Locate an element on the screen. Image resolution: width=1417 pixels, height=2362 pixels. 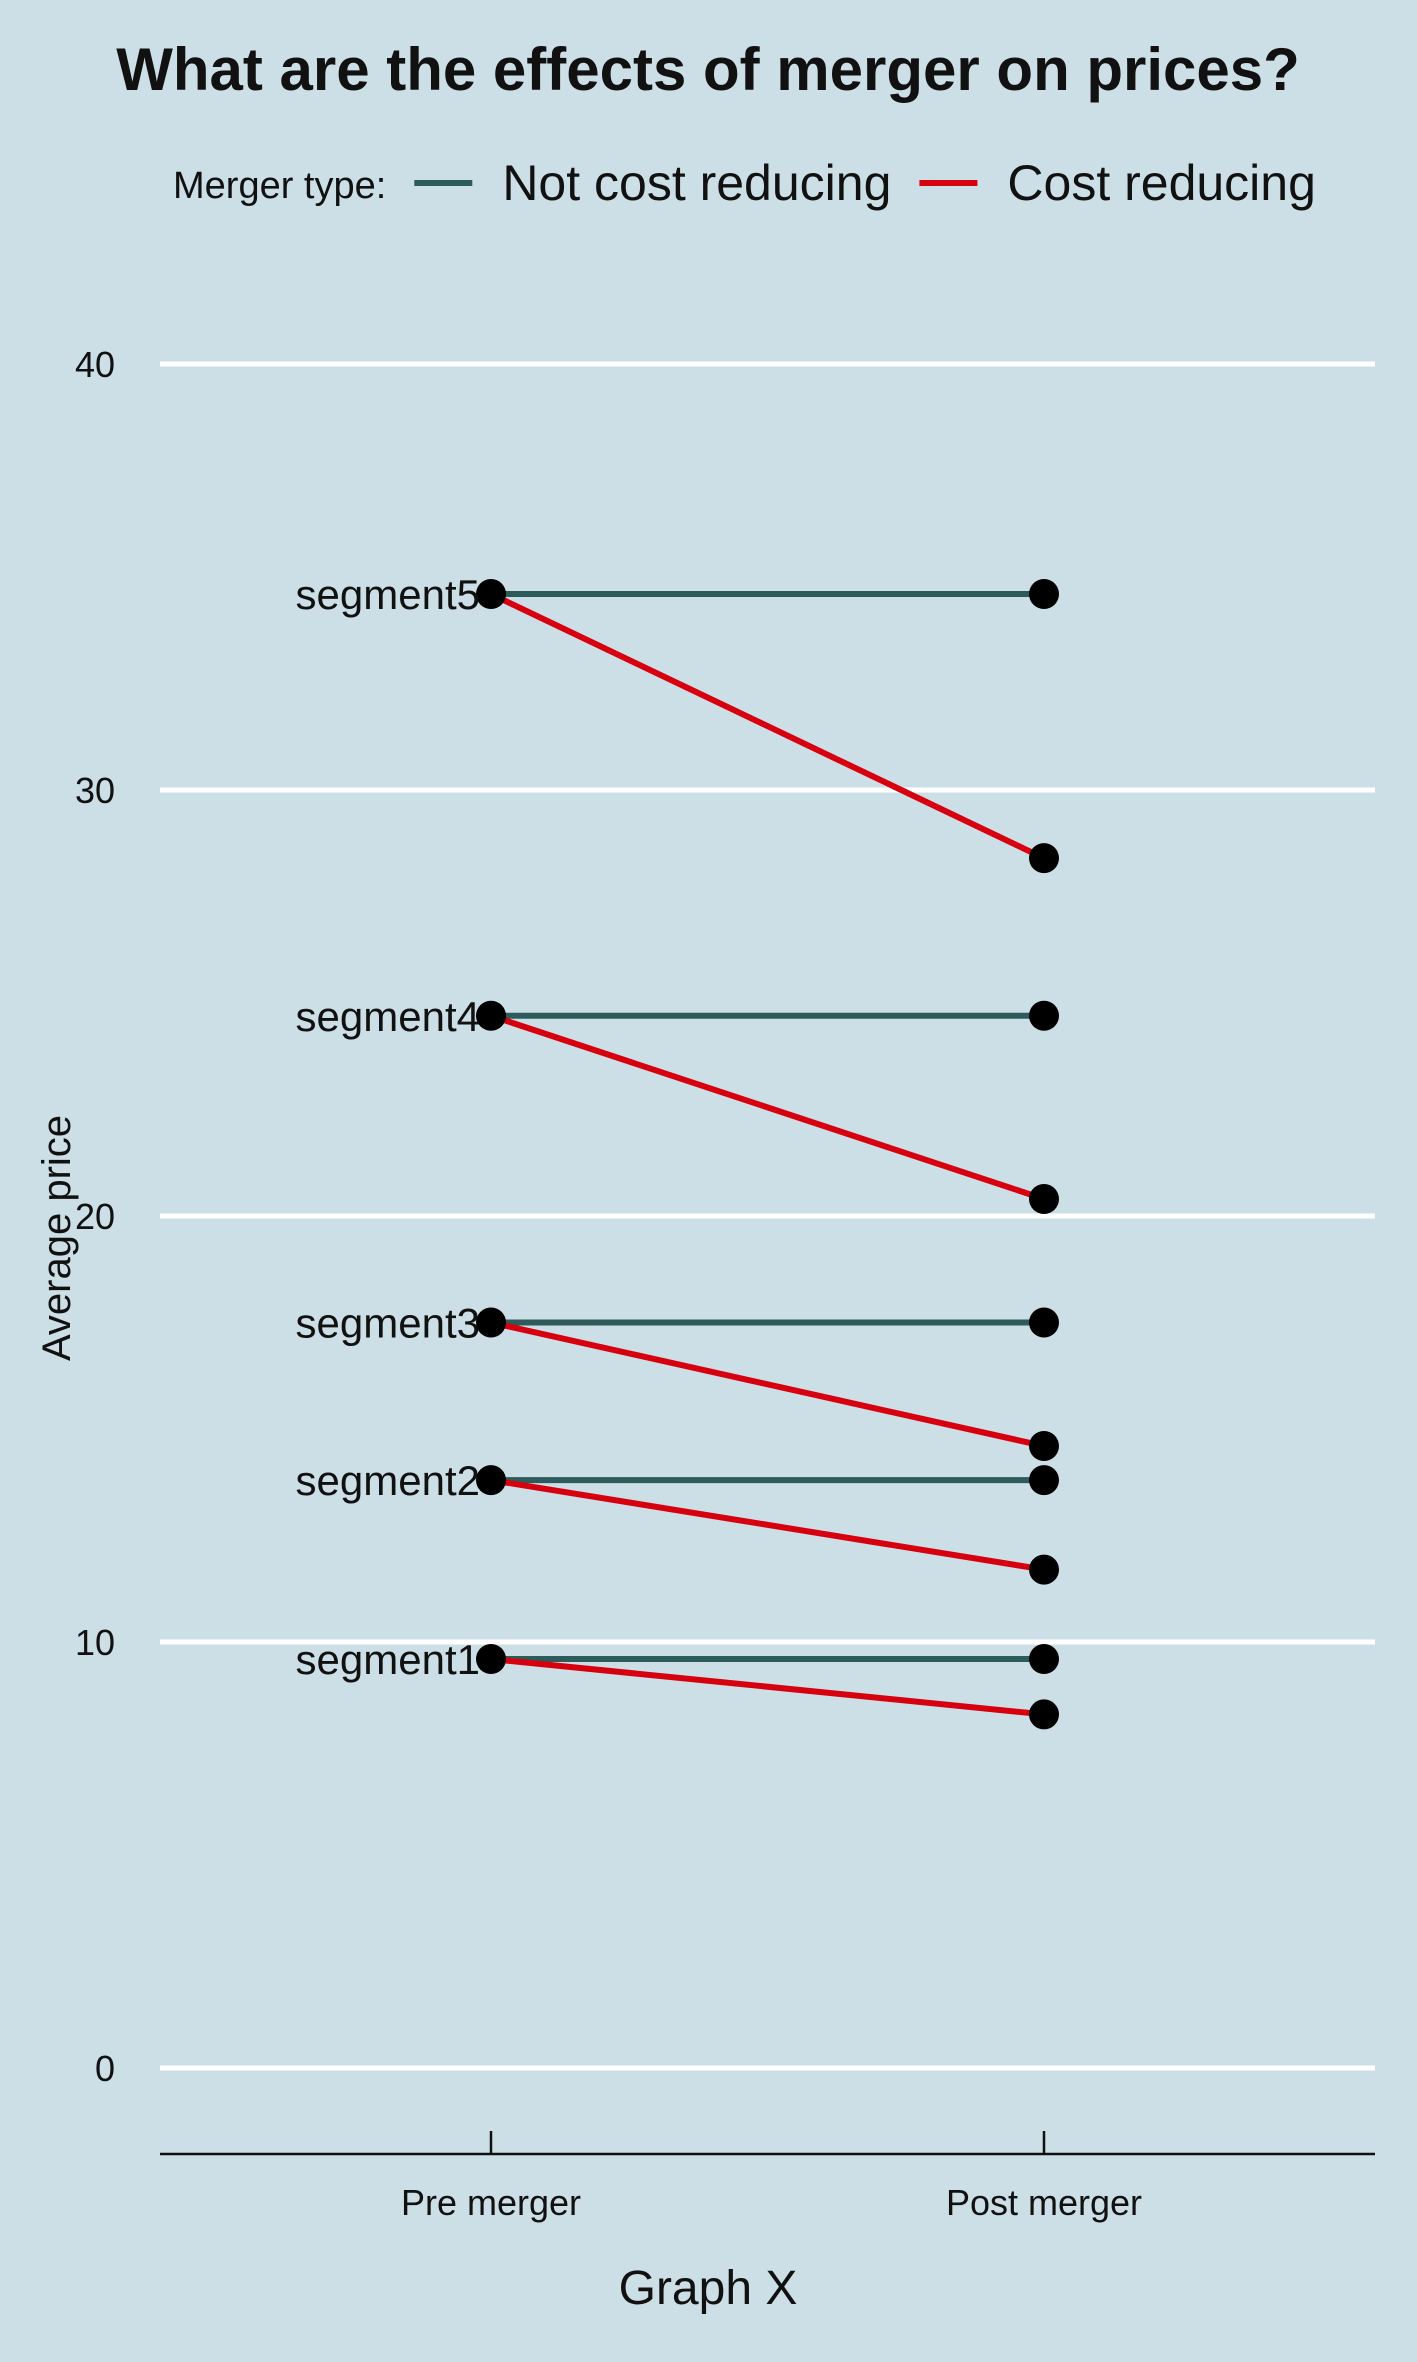
y-axis-title: Average price is located at coordinates (57, 1238).